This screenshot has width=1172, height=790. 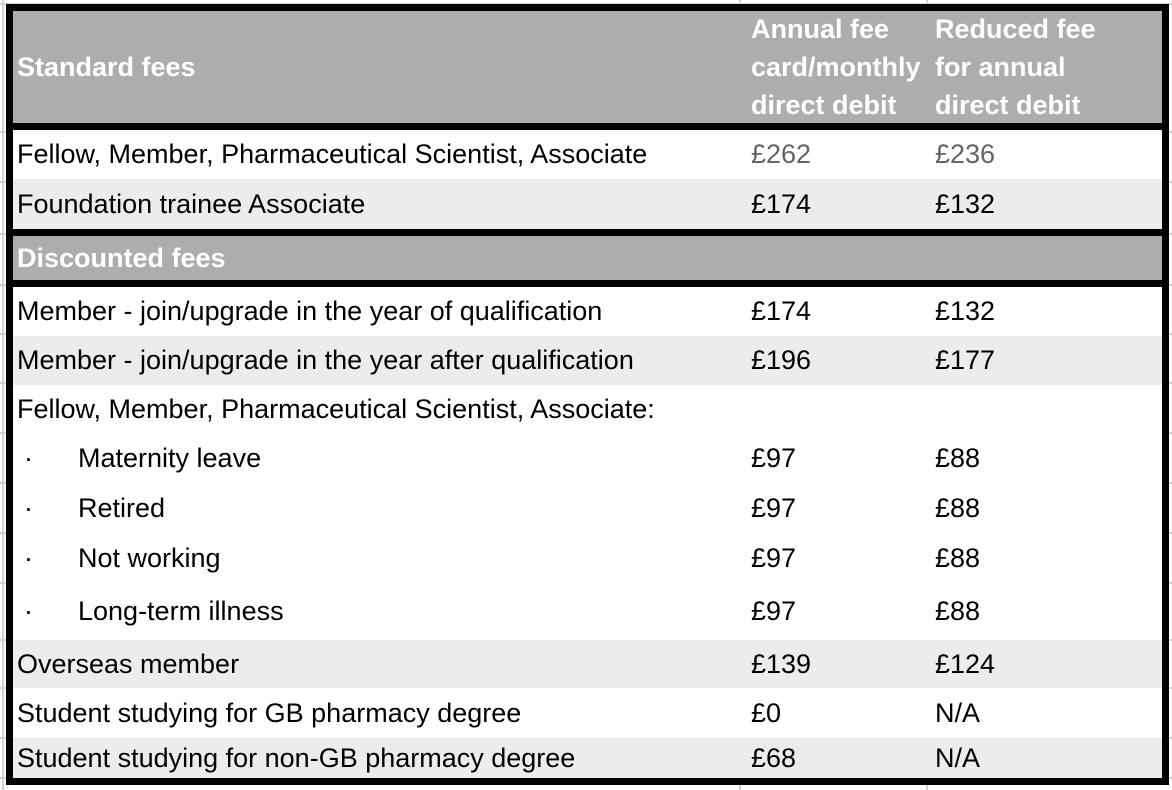 What do you see at coordinates (1000, 67) in the screenshot?
I see `header-line: for annual` at bounding box center [1000, 67].